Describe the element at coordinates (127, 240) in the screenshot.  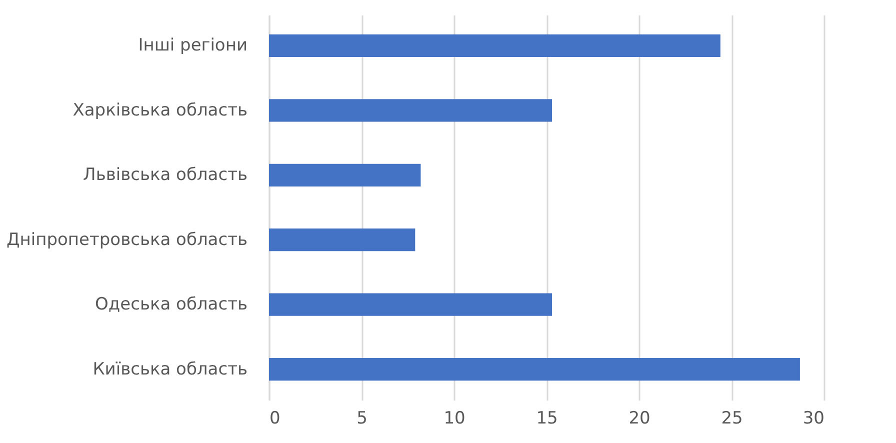
I see `y-tick-label: Дніпропетровська область` at that location.